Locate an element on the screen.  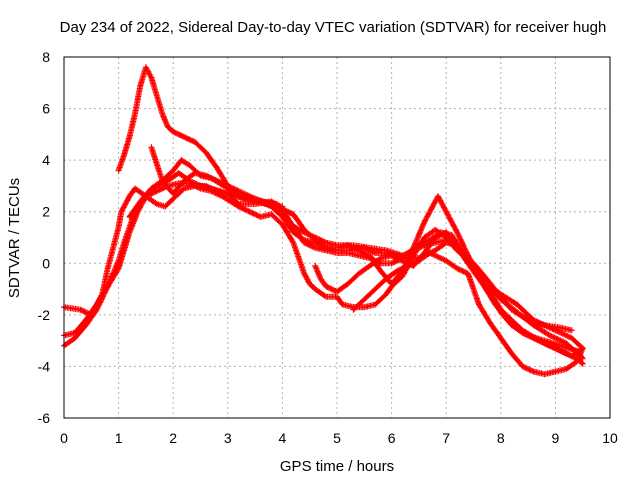
y-tick-label: 6 is located at coordinates (46, 109).